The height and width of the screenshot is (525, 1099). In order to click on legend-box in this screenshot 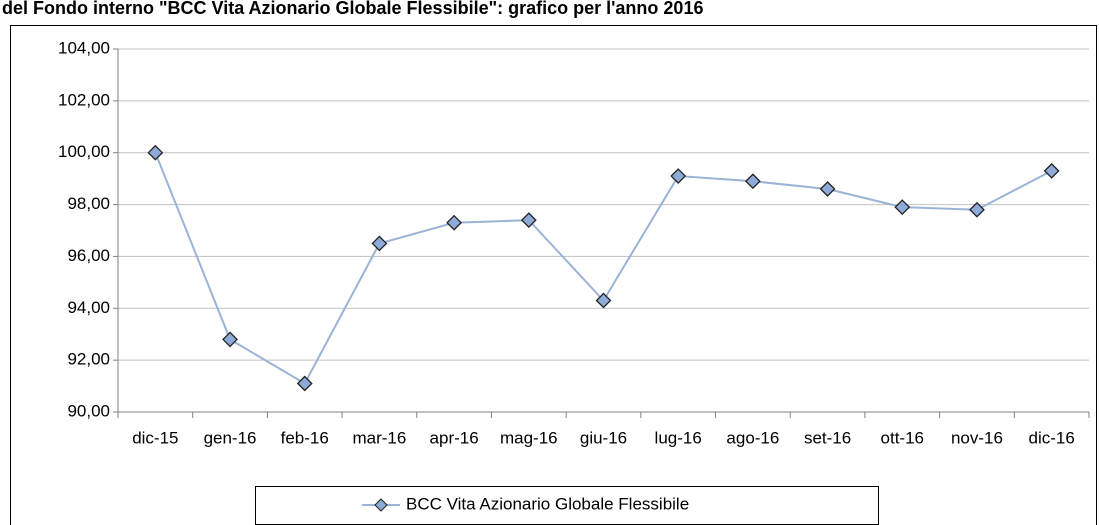, I will do `click(567, 505)`.